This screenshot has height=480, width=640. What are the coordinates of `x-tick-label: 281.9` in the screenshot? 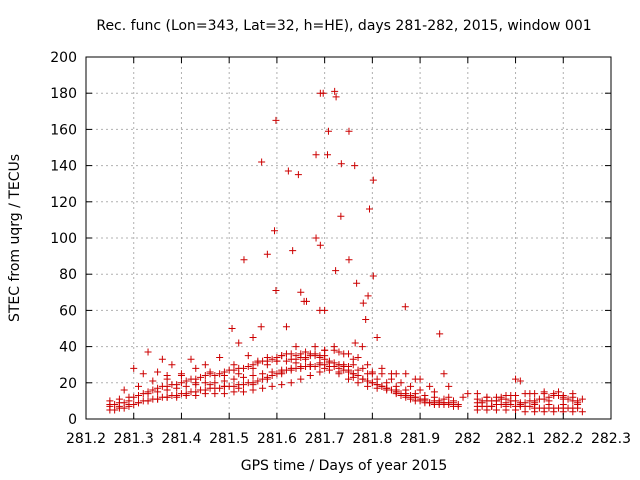 It's located at (420, 439).